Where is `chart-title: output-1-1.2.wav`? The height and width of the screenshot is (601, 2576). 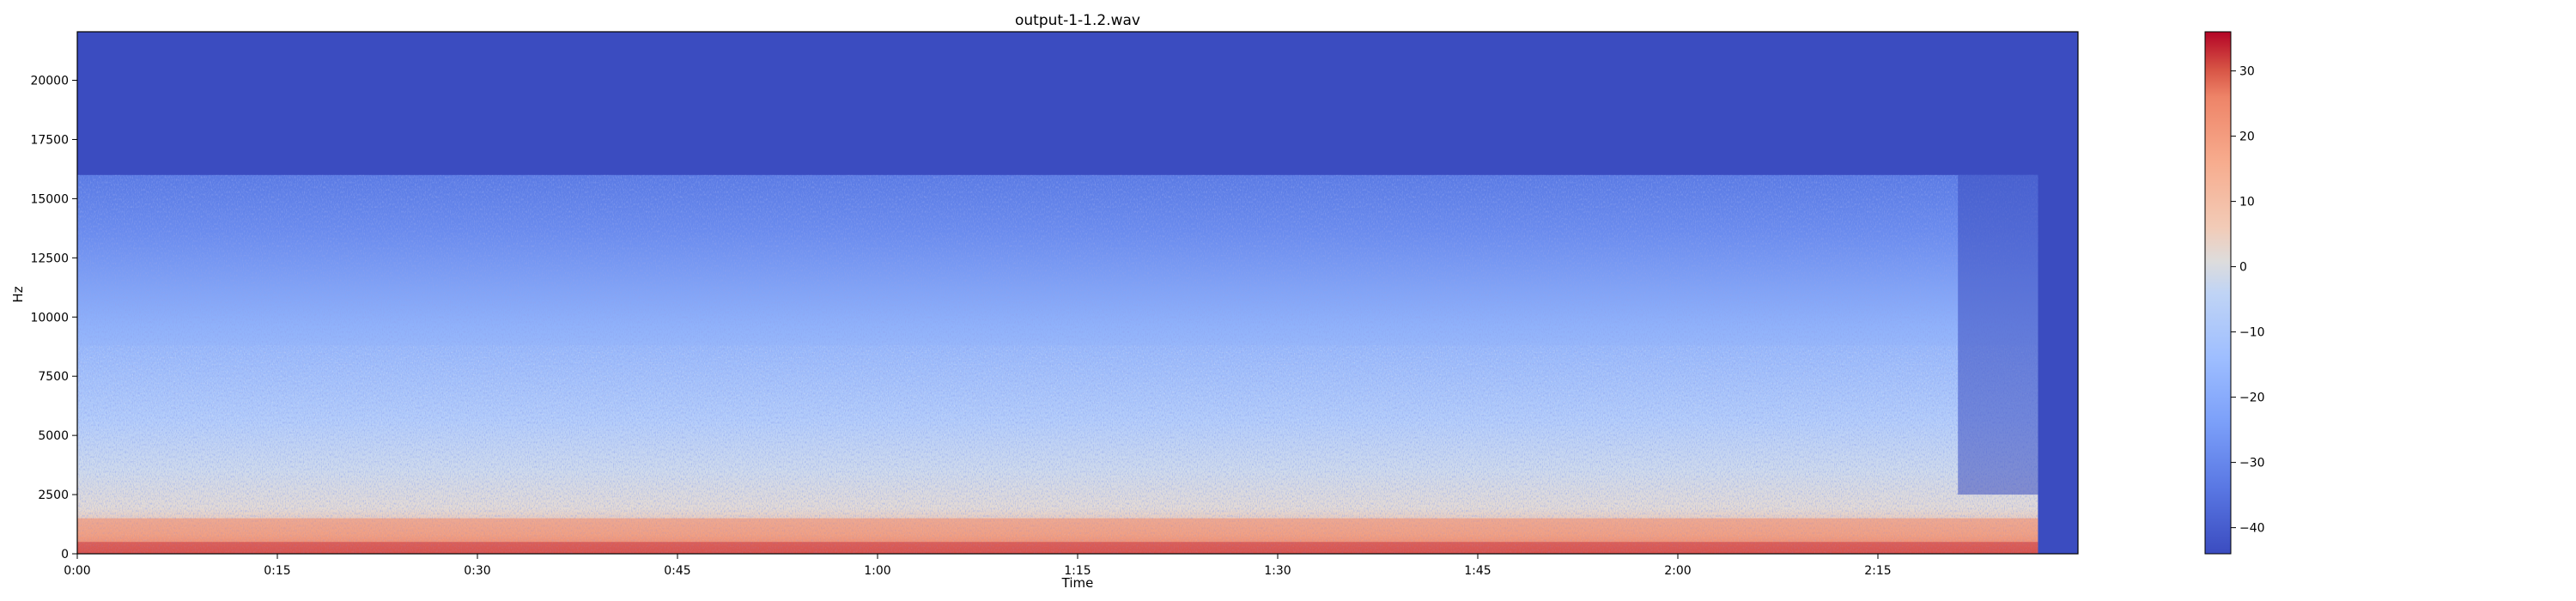
chart-title: output-1-1.2.wav is located at coordinates (1078, 20).